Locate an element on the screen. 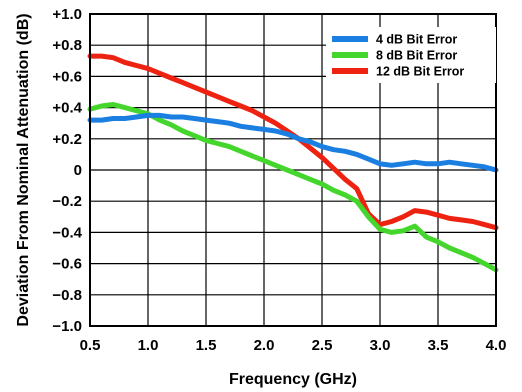 Image resolution: width=522 pixels, height=392 pixels. x-axis-title: Frequency (GHz) is located at coordinates (293, 379).